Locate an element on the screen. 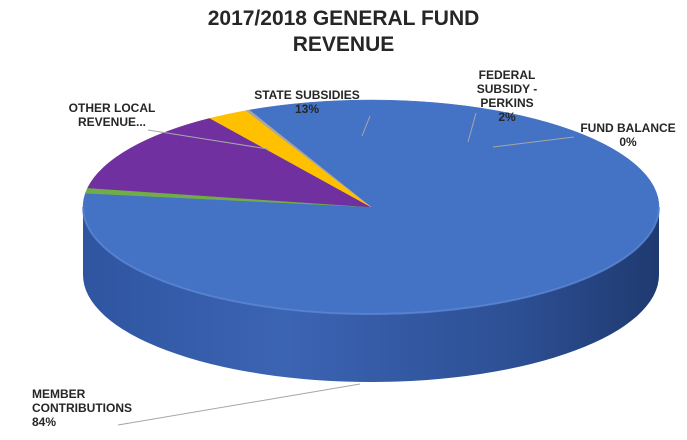 The width and height of the screenshot is (687, 440). slice-percent: 13% is located at coordinates (307, 109).